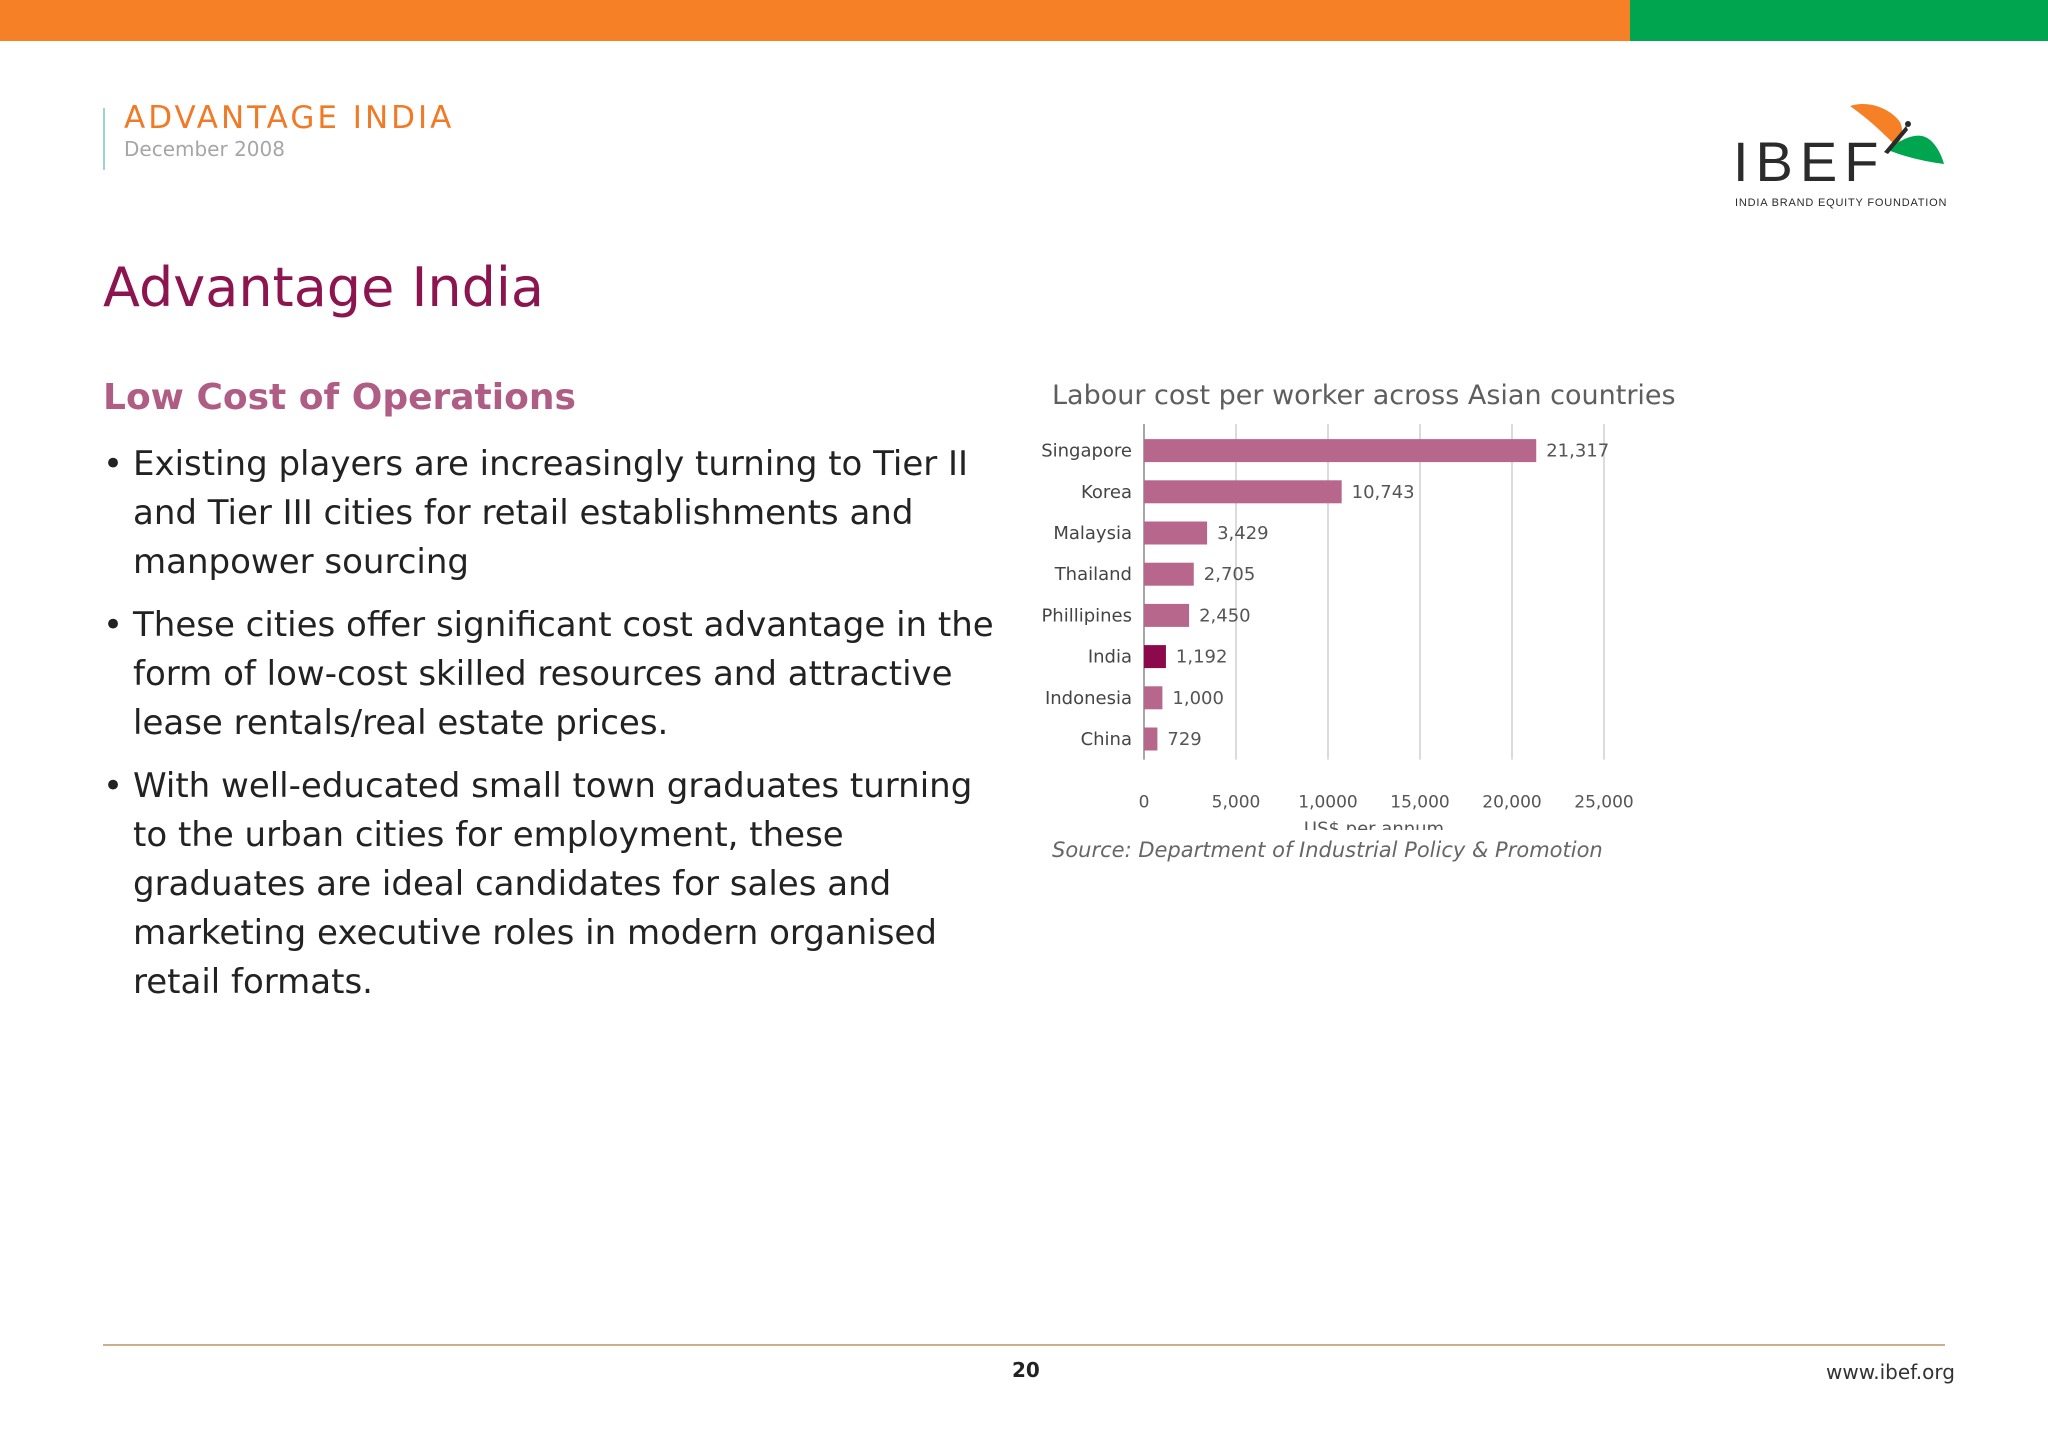  I want to click on value-label: 729, so click(1184, 739).